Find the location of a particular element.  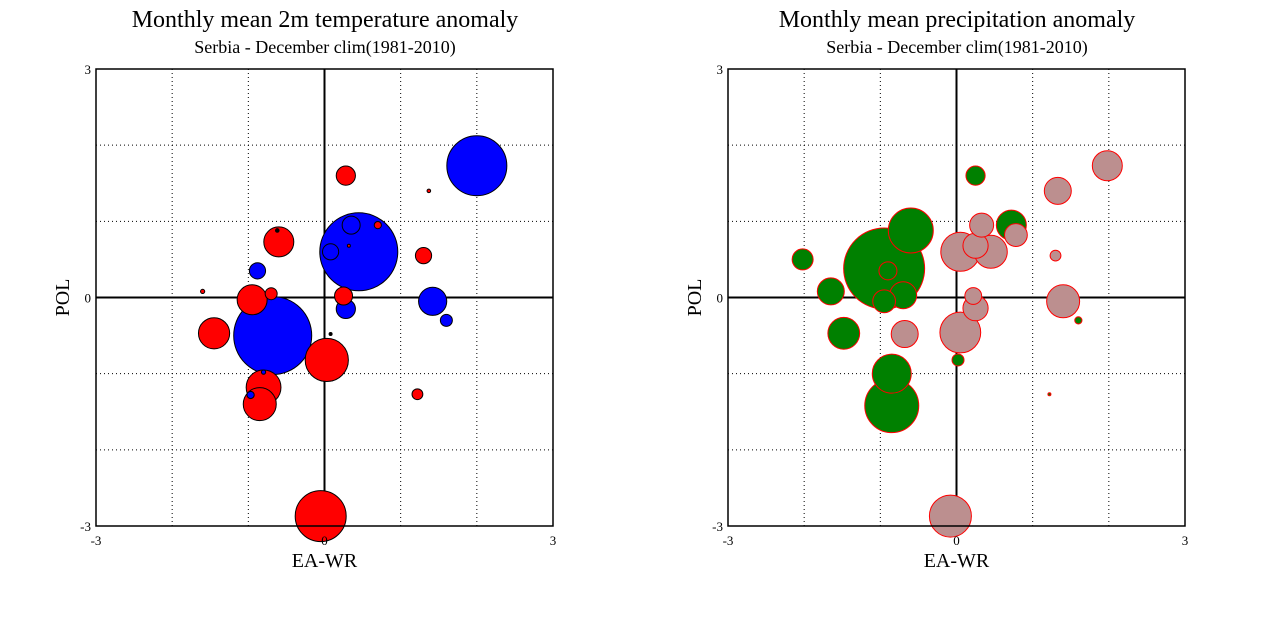

chart-title: Monthly mean precipitation anomaly is located at coordinates (957, 20).